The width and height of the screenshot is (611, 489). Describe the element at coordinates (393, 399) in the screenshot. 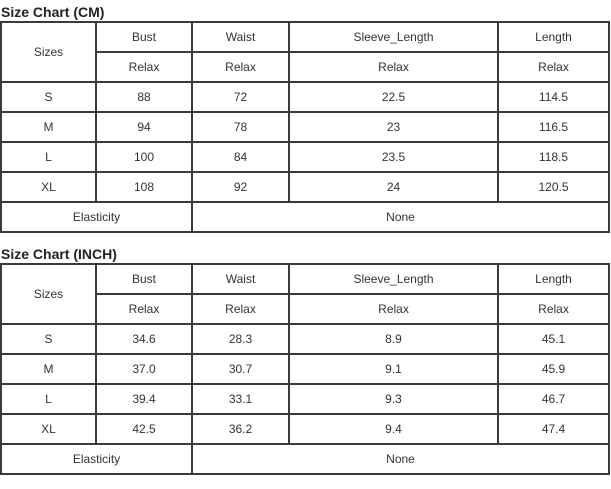

I see `value-cell: 9.3` at that location.